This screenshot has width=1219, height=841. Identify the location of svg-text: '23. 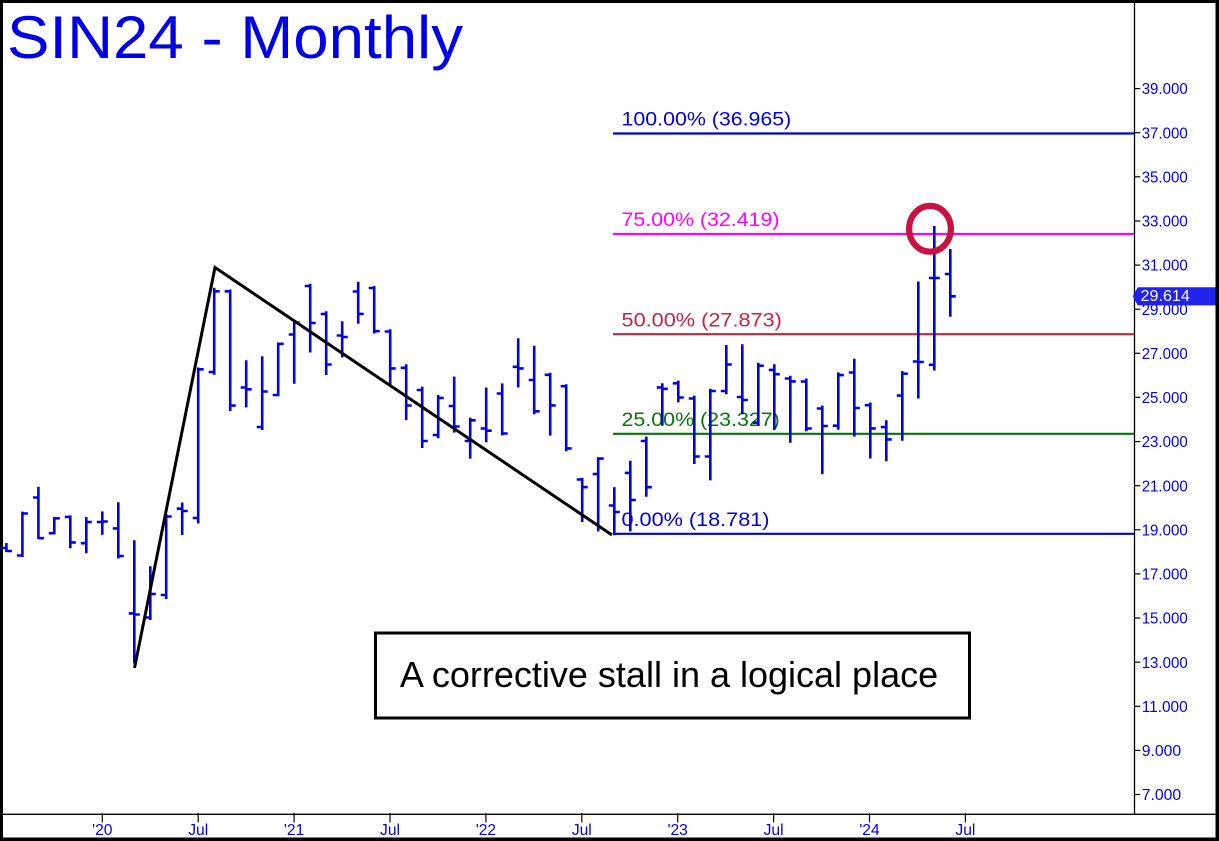
(678, 830).